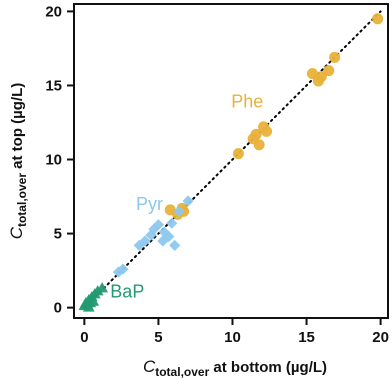 This screenshot has height=380, width=392. I want to click on y-tick-label: 5, so click(58, 234).